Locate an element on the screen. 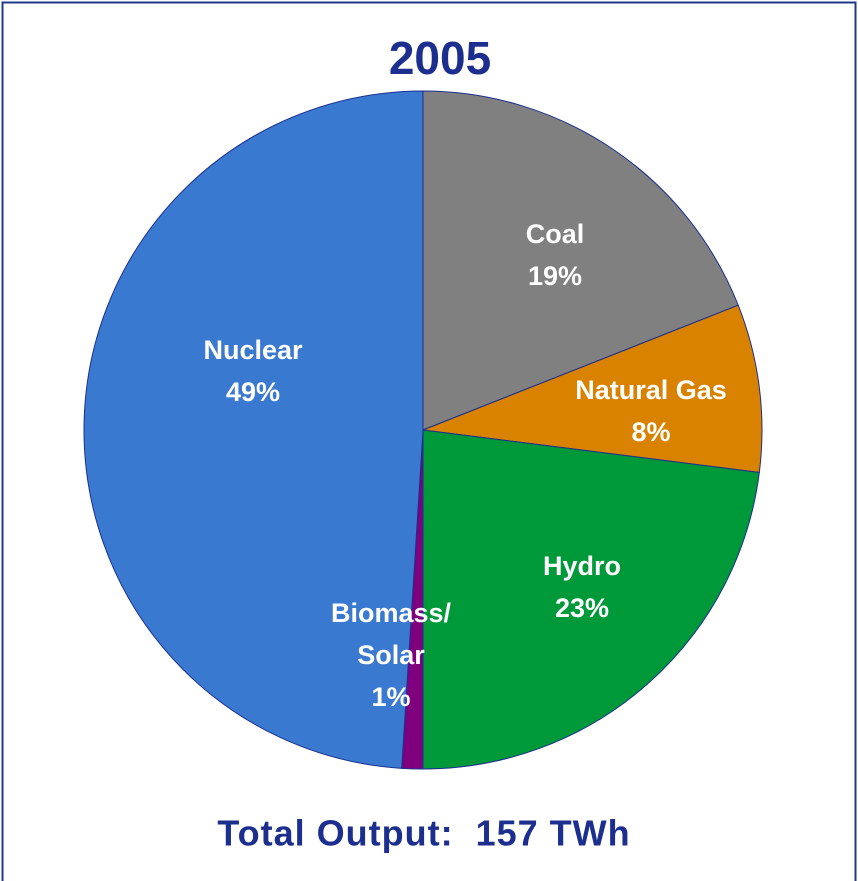  slice-label: Natural Gas is located at coordinates (651, 390).